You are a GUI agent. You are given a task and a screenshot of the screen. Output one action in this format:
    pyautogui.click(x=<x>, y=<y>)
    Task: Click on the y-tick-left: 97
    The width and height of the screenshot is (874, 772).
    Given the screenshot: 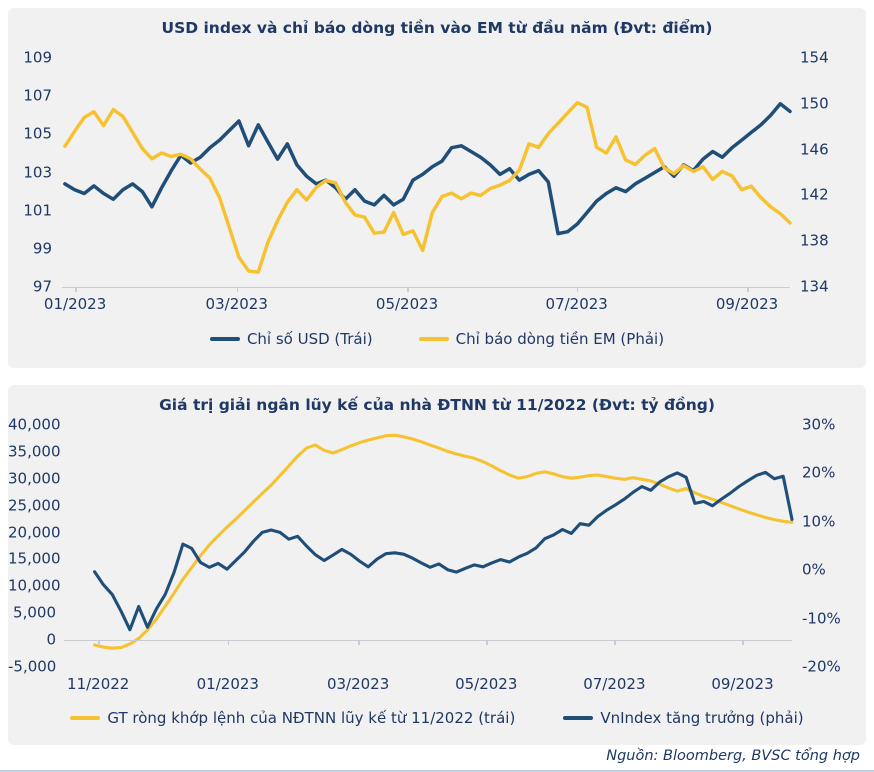 What is the action you would take?
    pyautogui.click(x=42, y=286)
    